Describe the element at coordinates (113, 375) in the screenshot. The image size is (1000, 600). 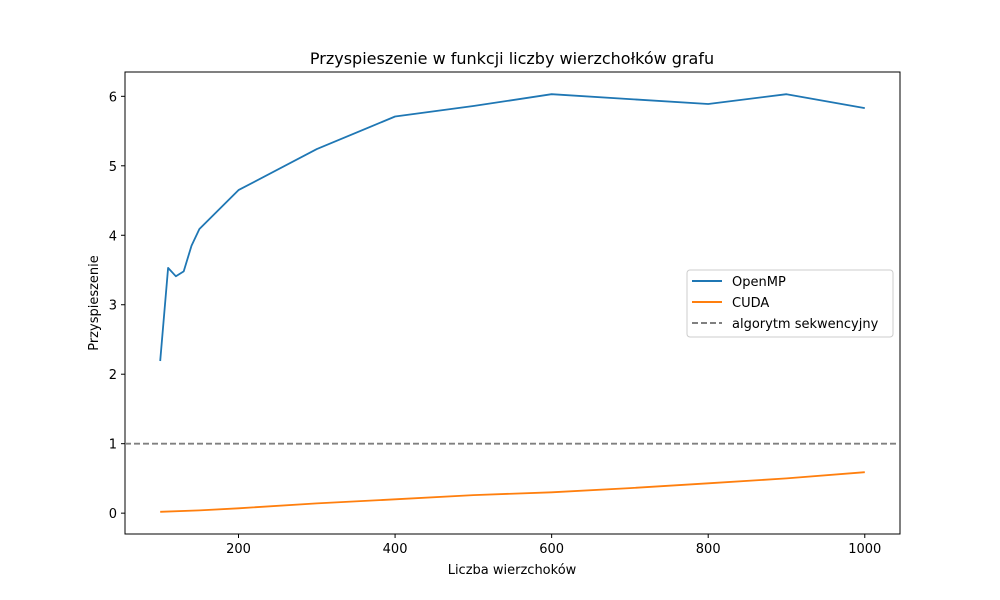
I see `y-tick-label: 2` at that location.